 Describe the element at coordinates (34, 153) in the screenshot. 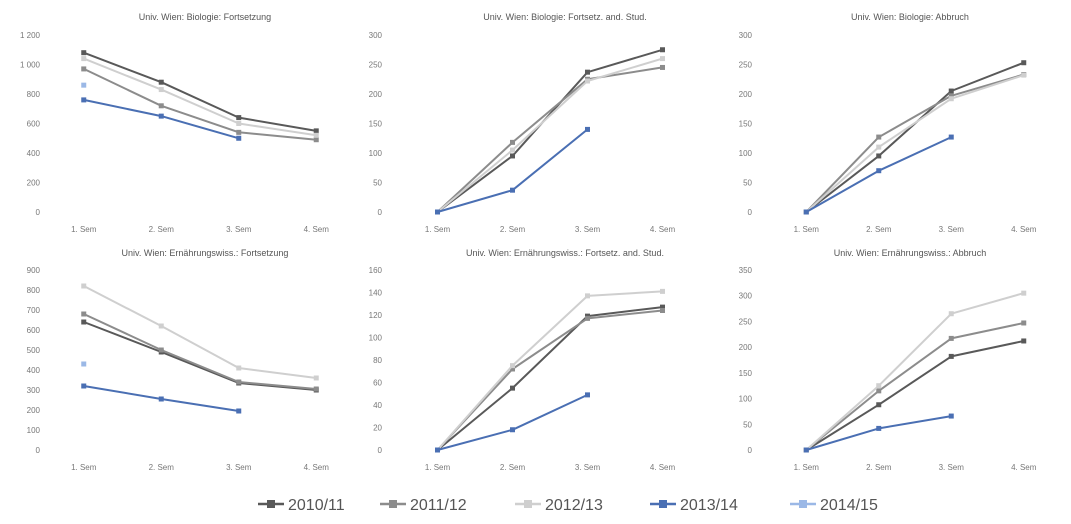

I see `y-tick-label: 400` at that location.